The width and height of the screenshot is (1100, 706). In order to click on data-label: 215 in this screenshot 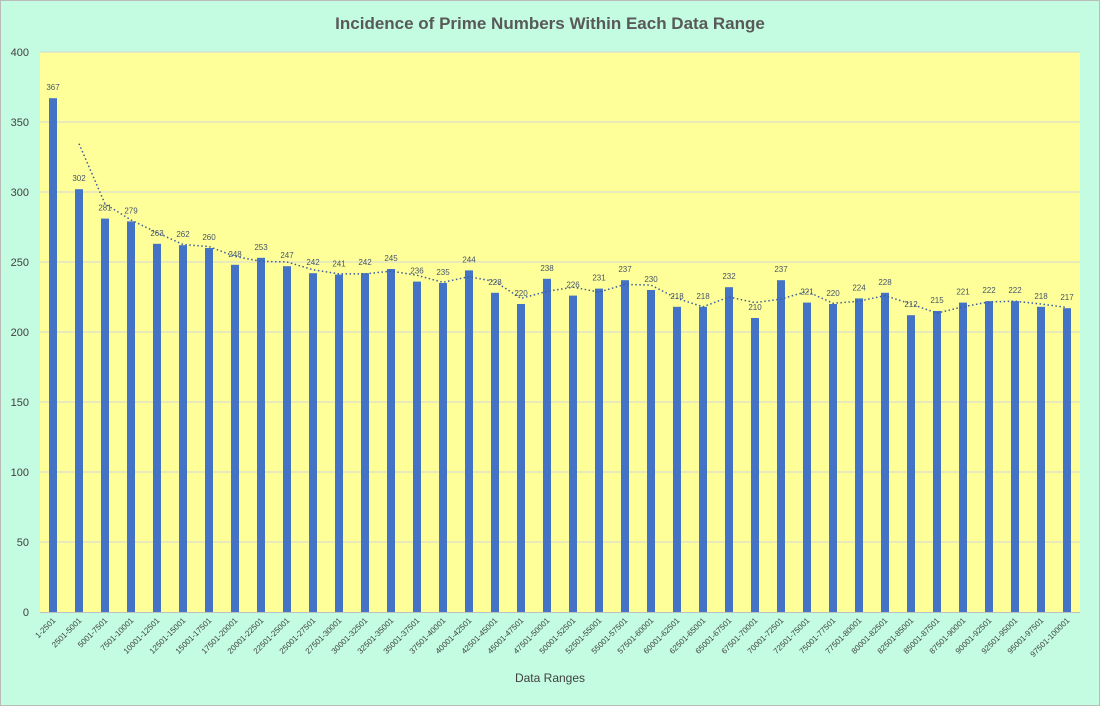, I will do `click(937, 300)`.